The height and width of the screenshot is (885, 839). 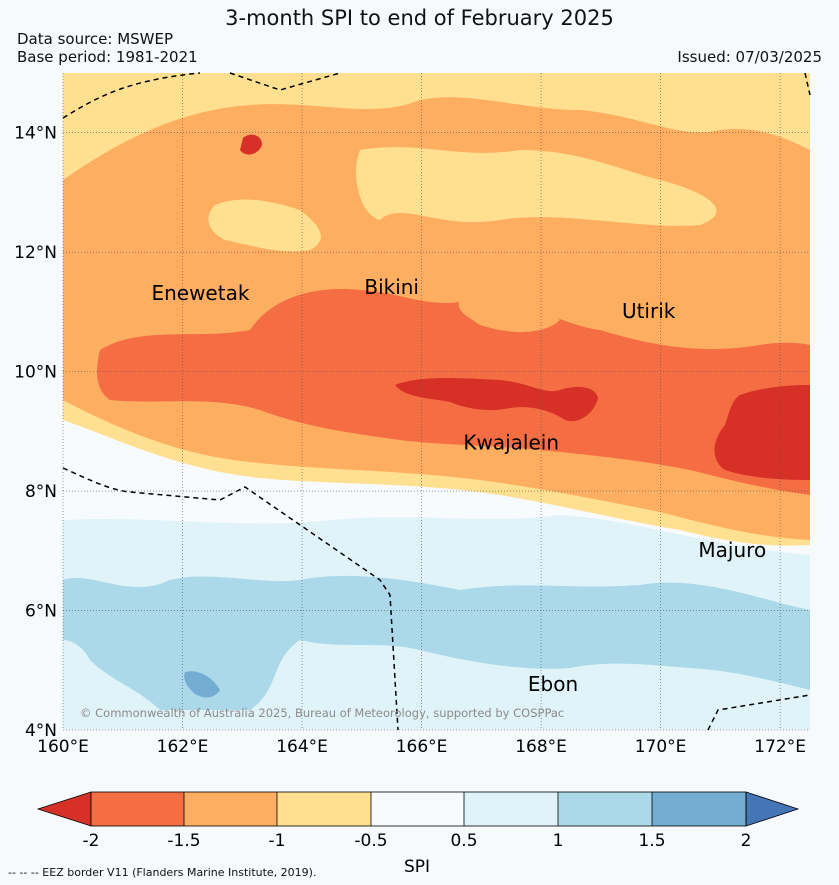 I want to click on latitude-tick-label: 6°N, so click(x=41, y=612).